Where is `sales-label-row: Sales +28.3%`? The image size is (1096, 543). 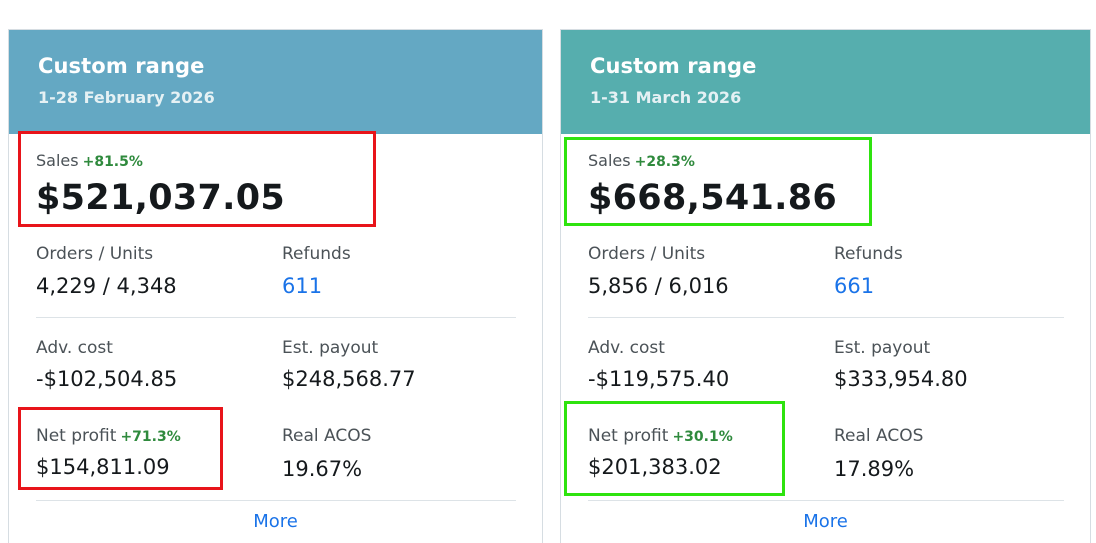
sales-label-row: Sales +28.3% is located at coordinates (641, 160).